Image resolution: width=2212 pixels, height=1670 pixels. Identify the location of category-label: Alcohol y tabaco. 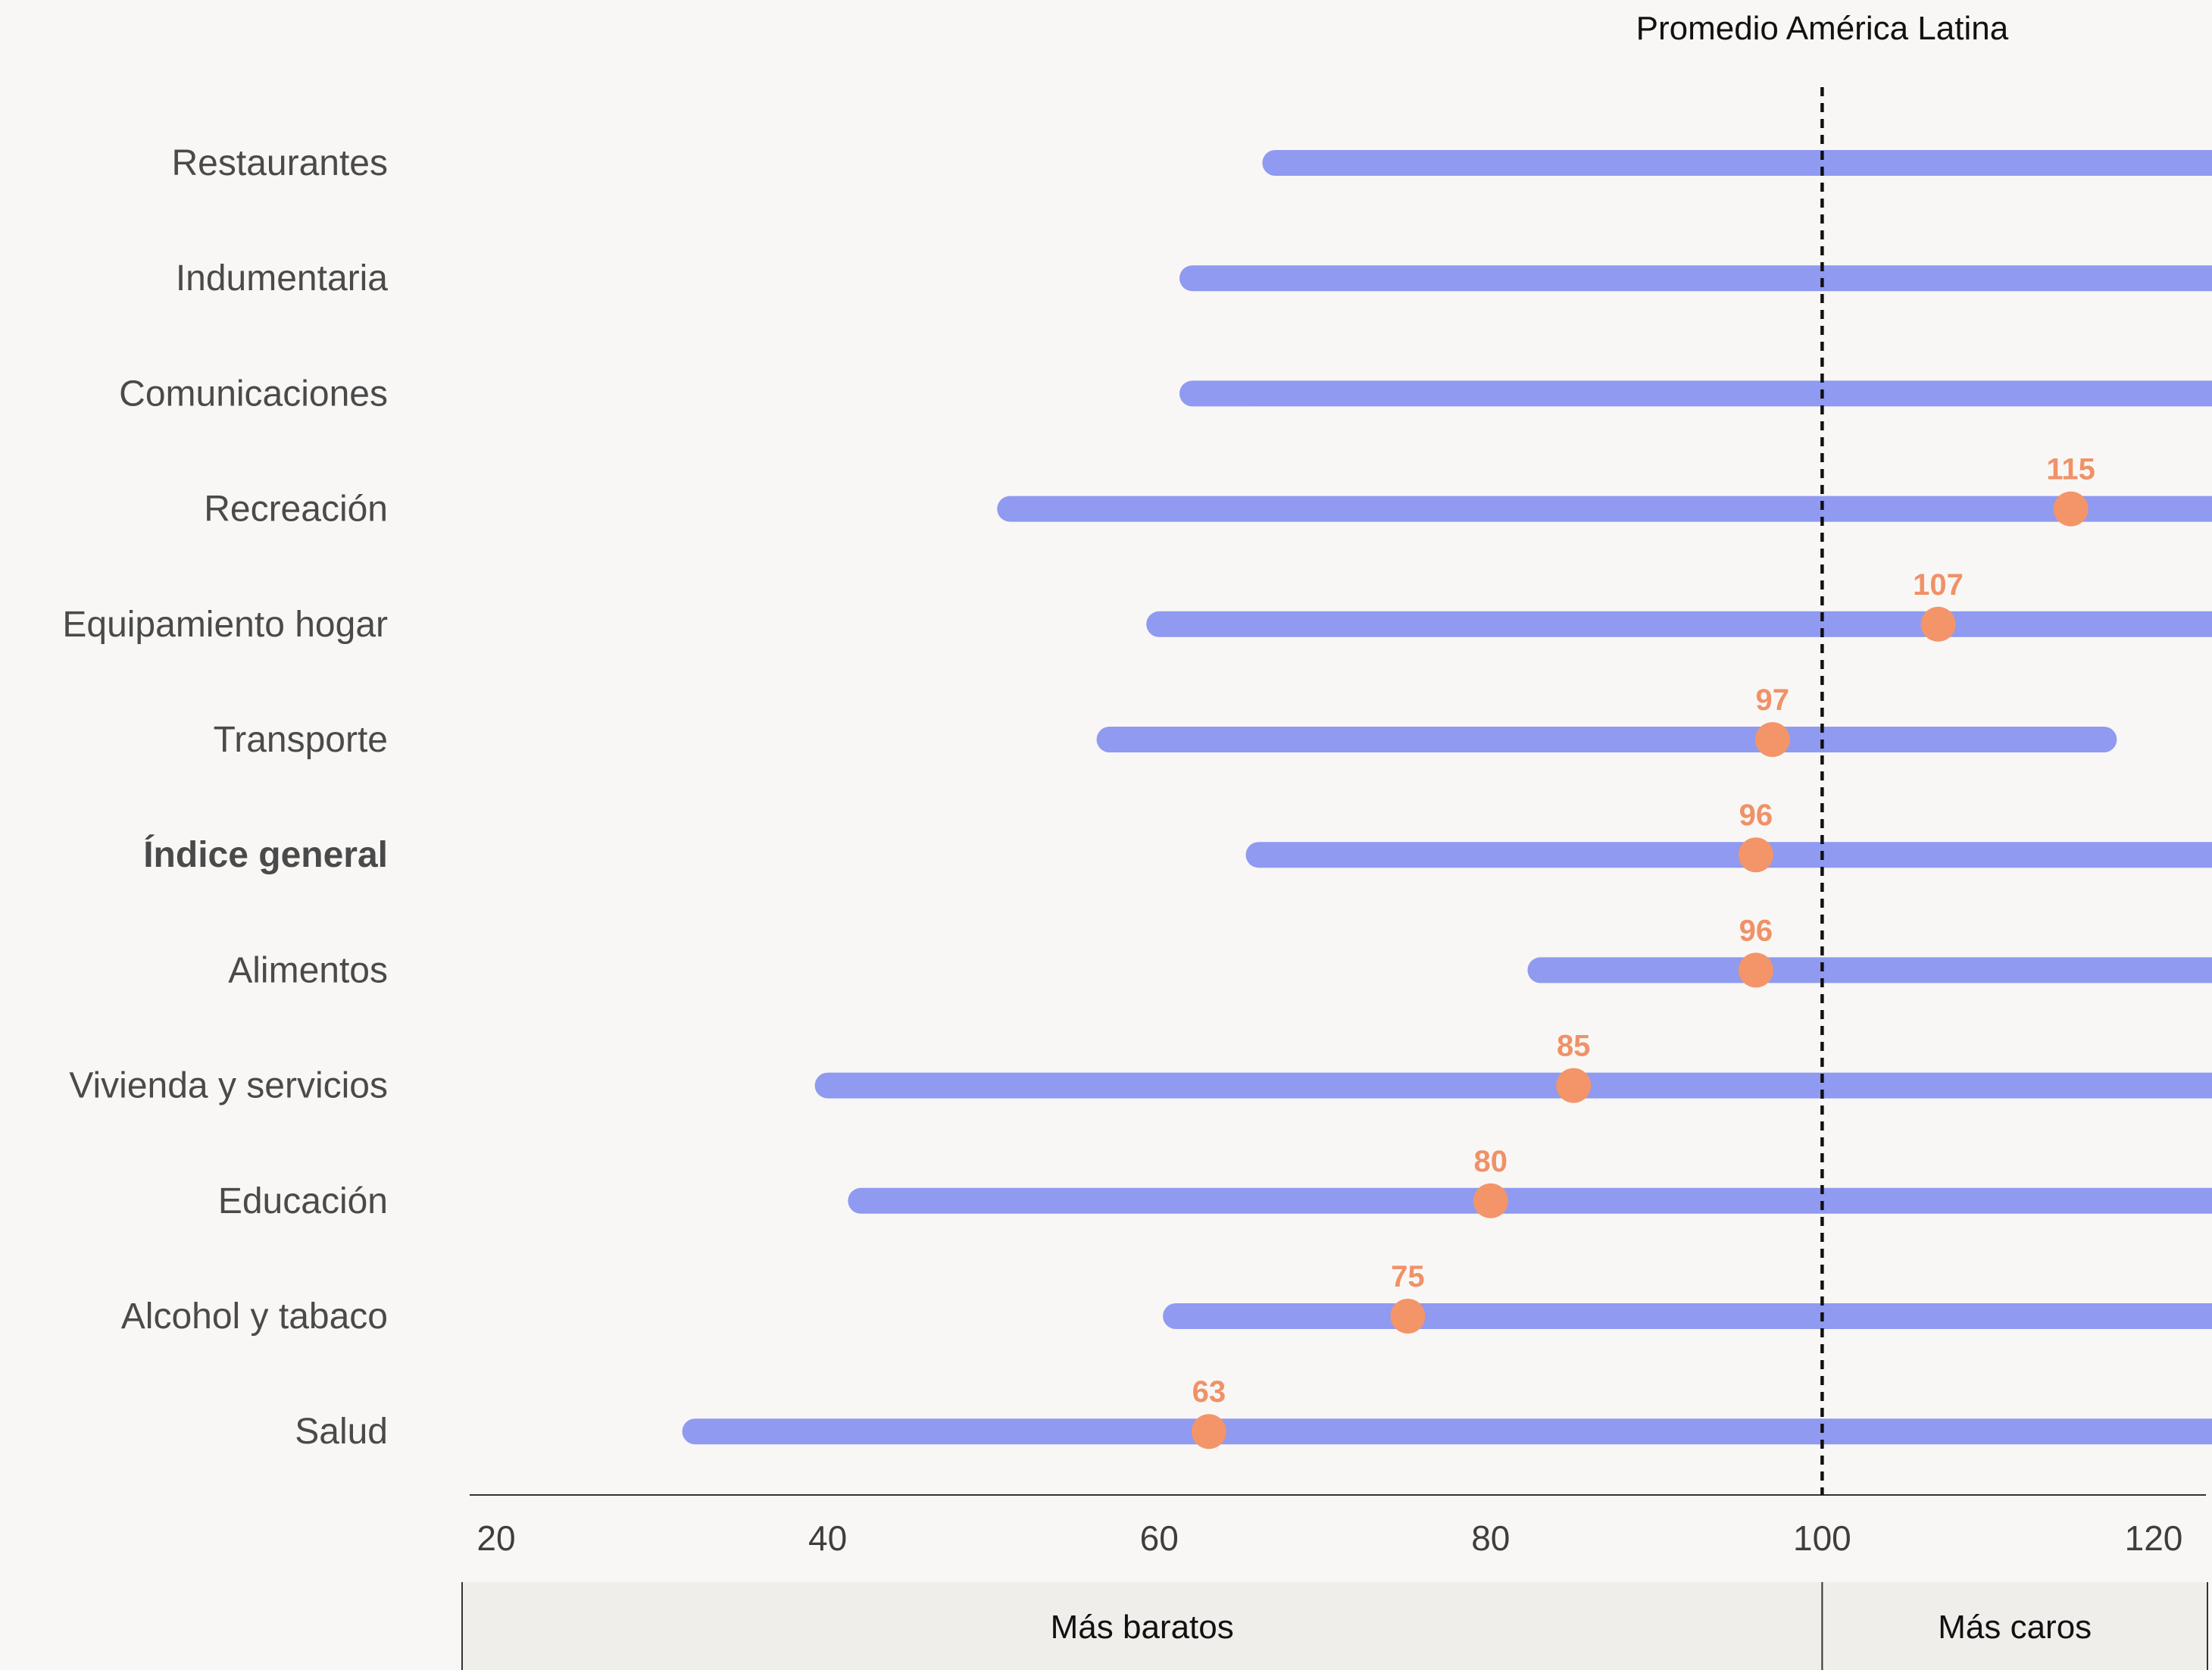
(255, 1316).